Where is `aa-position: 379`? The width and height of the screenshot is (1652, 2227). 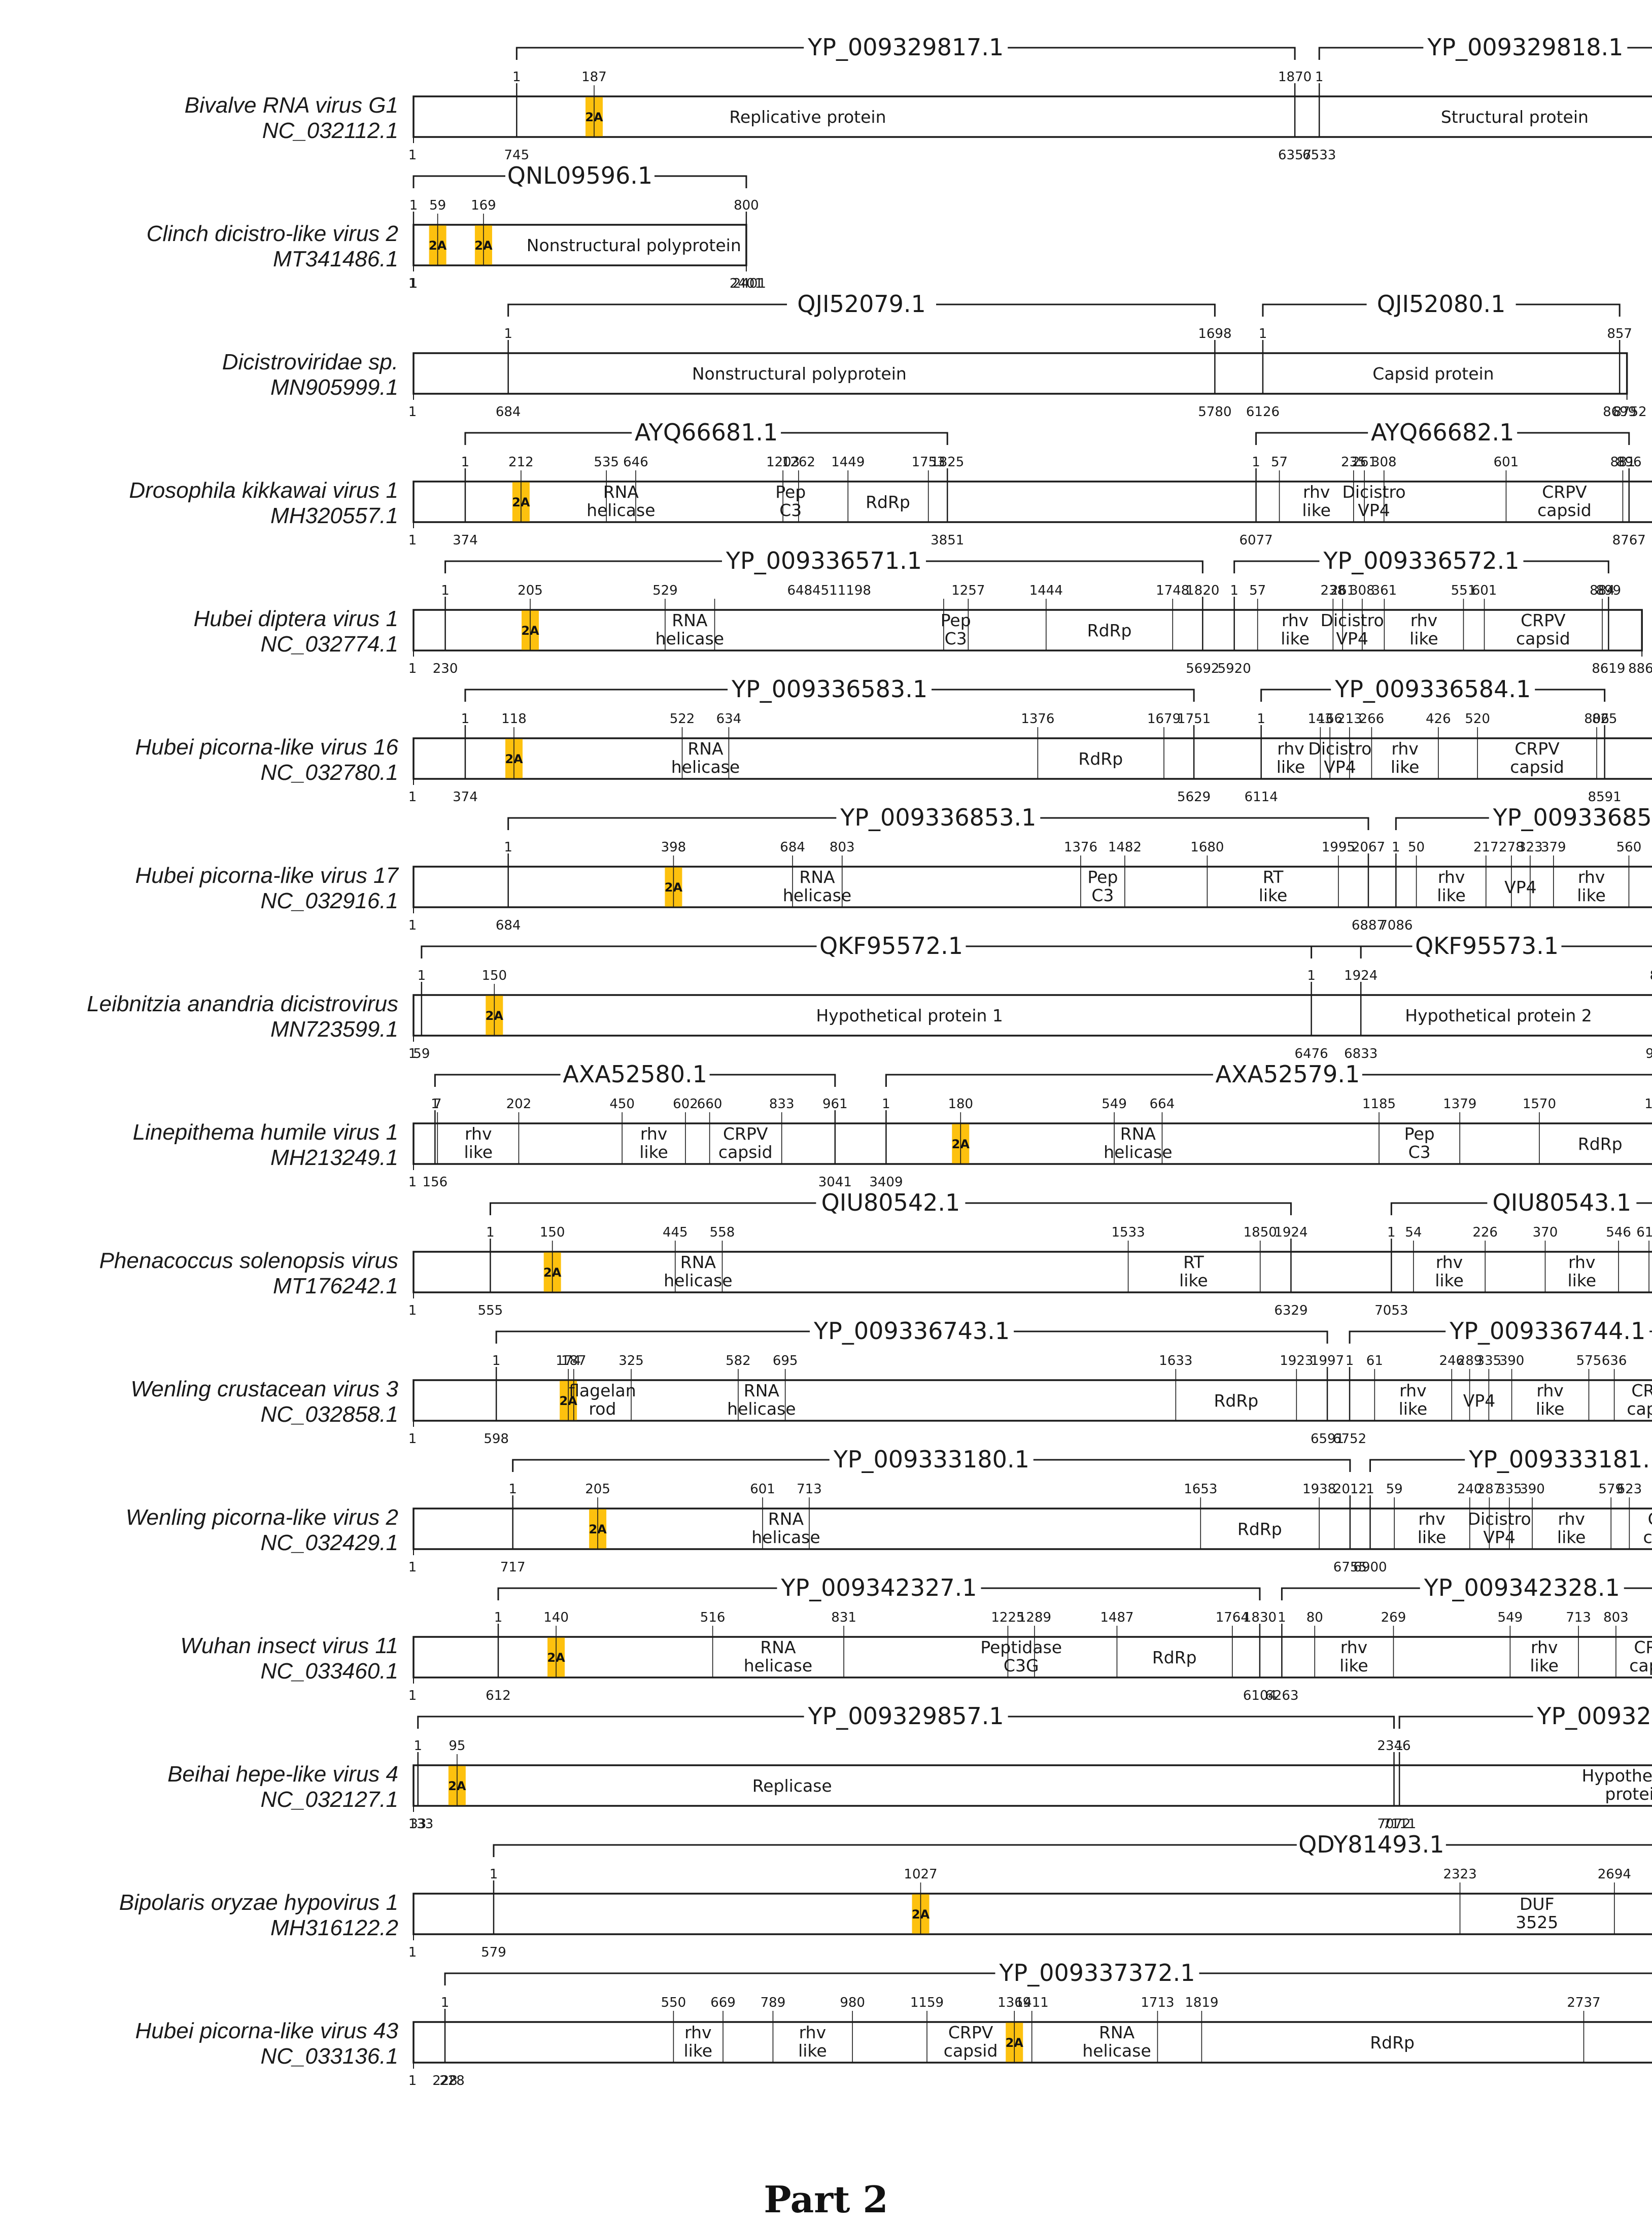
aa-position: 379 is located at coordinates (1553, 847).